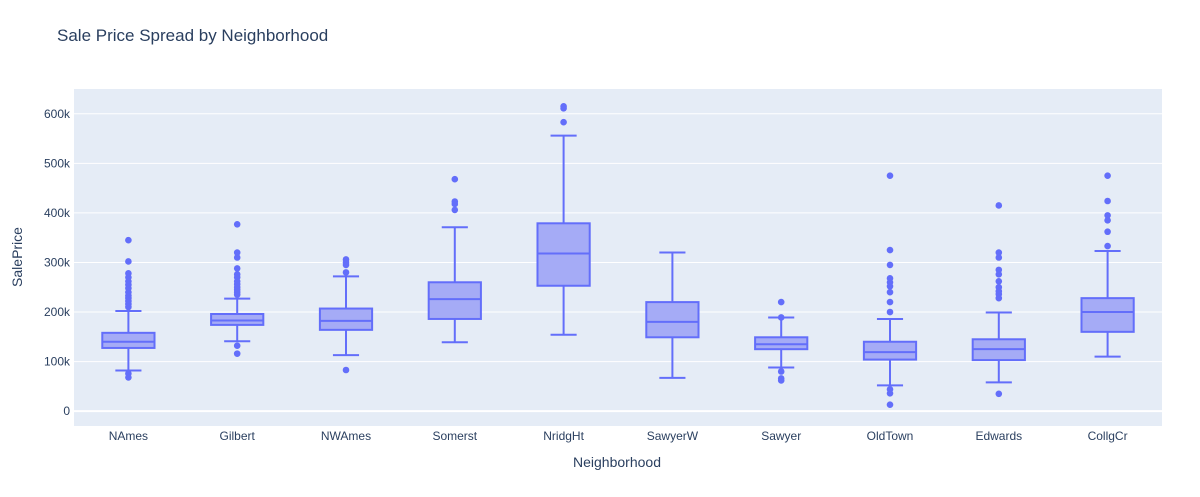 The image size is (1200, 497). What do you see at coordinates (673, 436) in the screenshot?
I see `x-tick-label: SawyerW` at bounding box center [673, 436].